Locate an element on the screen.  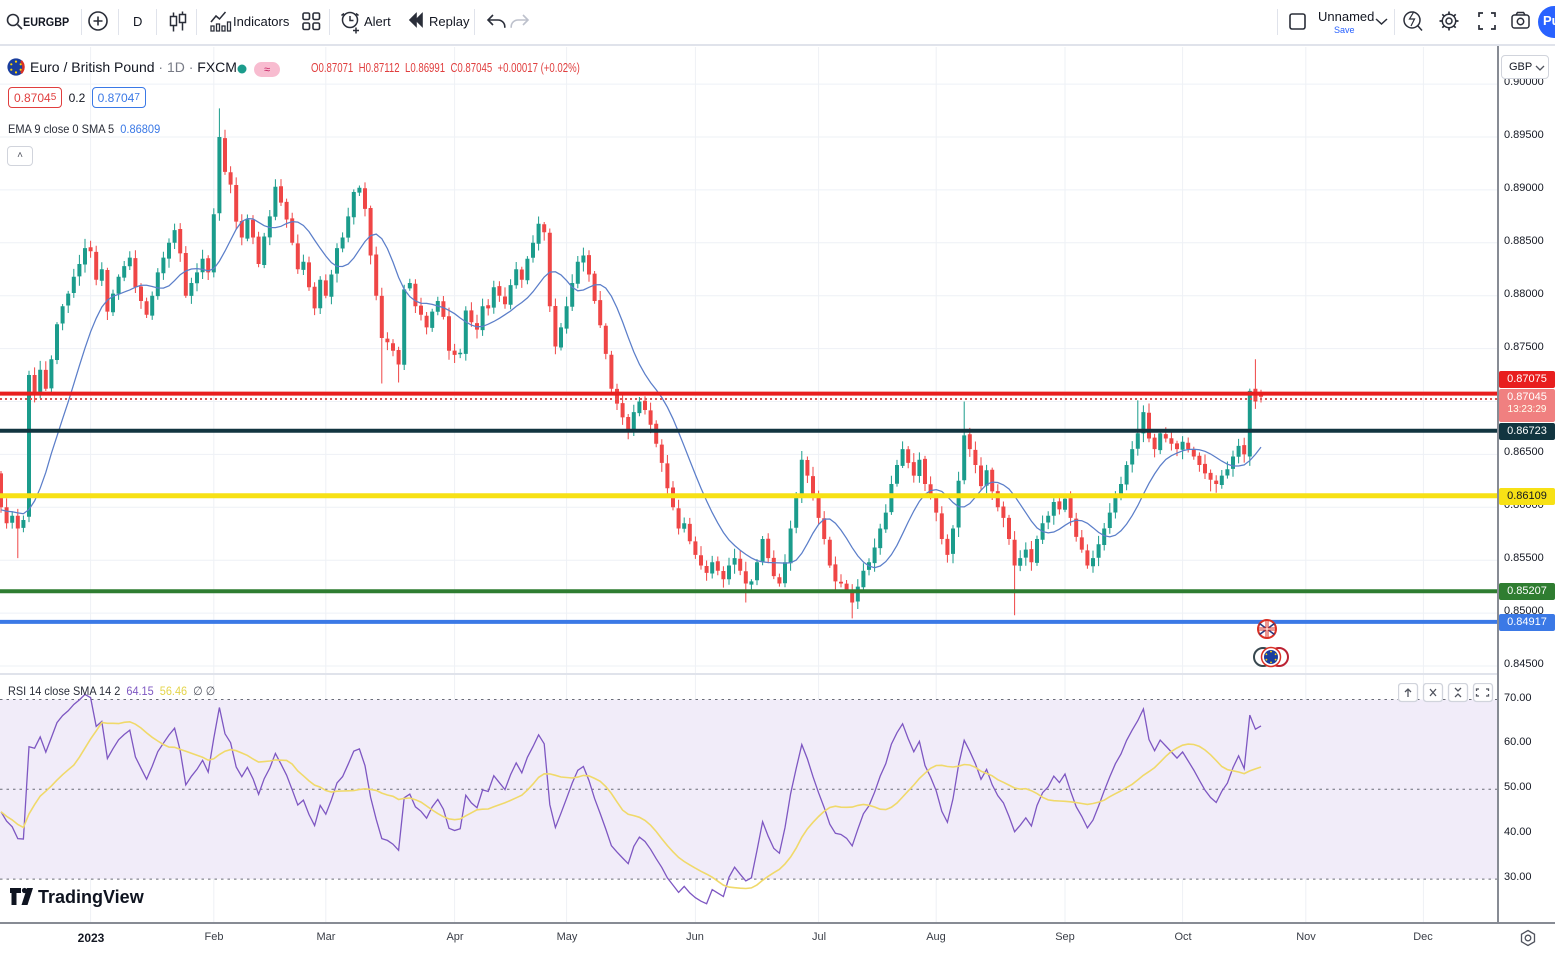
svg-text: TradingView is located at coordinates (91, 897).